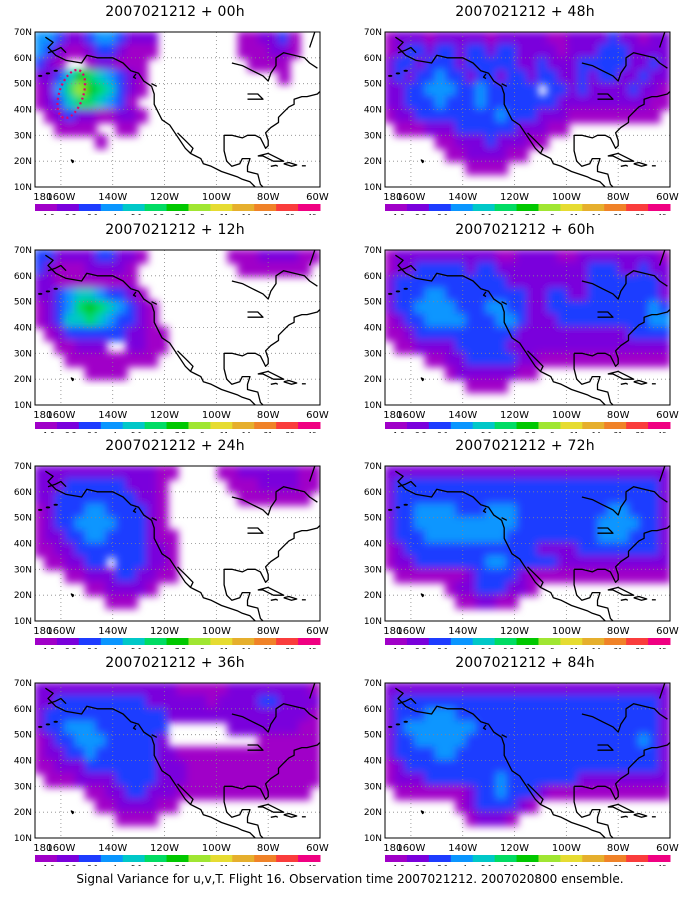 The height and width of the screenshot is (900, 700). Describe the element at coordinates (618, 648) in the screenshot. I see `colorbar-label: 21` at that location.